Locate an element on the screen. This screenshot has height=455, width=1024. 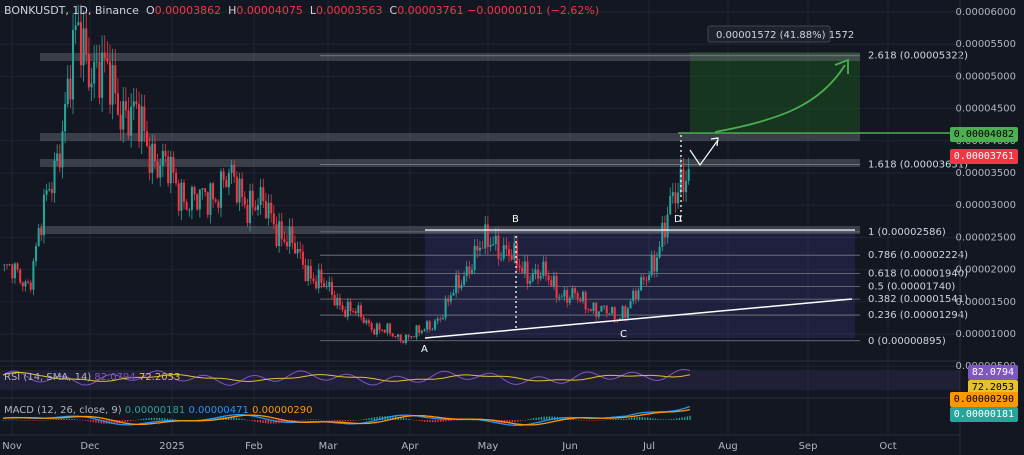
projection-arrow is located at coordinates (780, 98).